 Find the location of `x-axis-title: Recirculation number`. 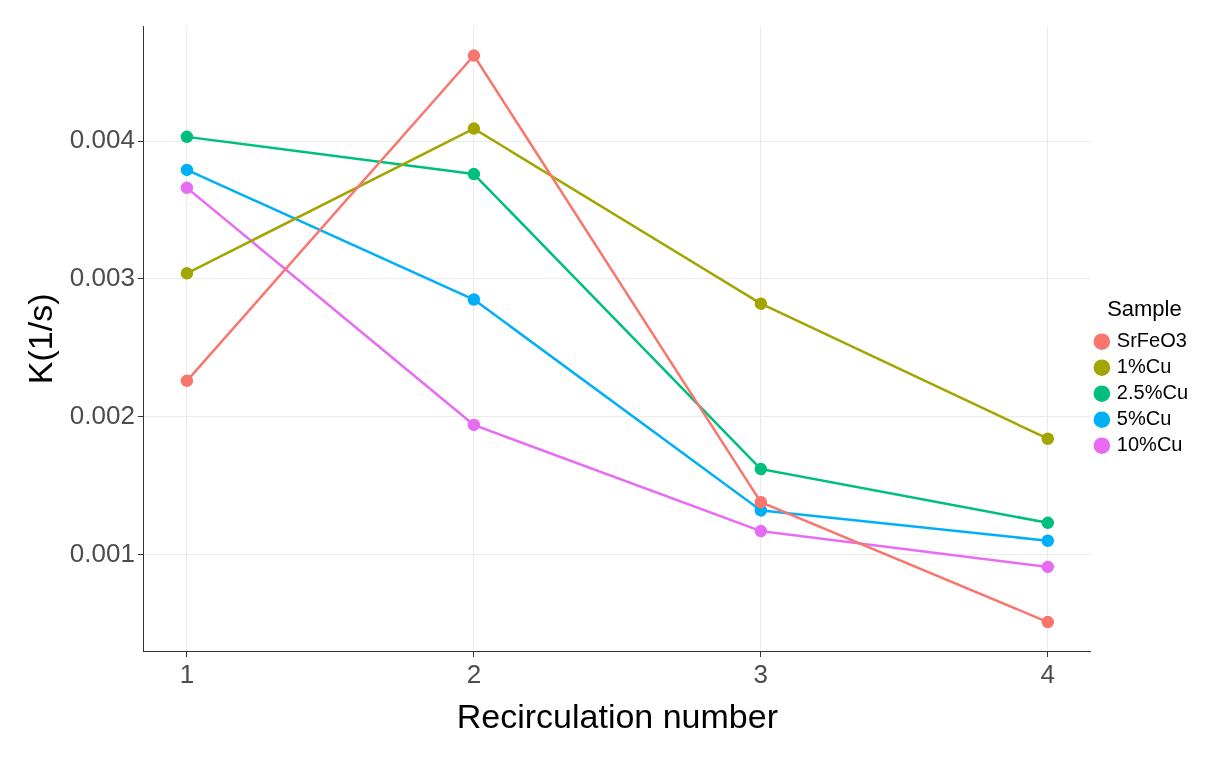

x-axis-title: Recirculation number is located at coordinates (617, 715).